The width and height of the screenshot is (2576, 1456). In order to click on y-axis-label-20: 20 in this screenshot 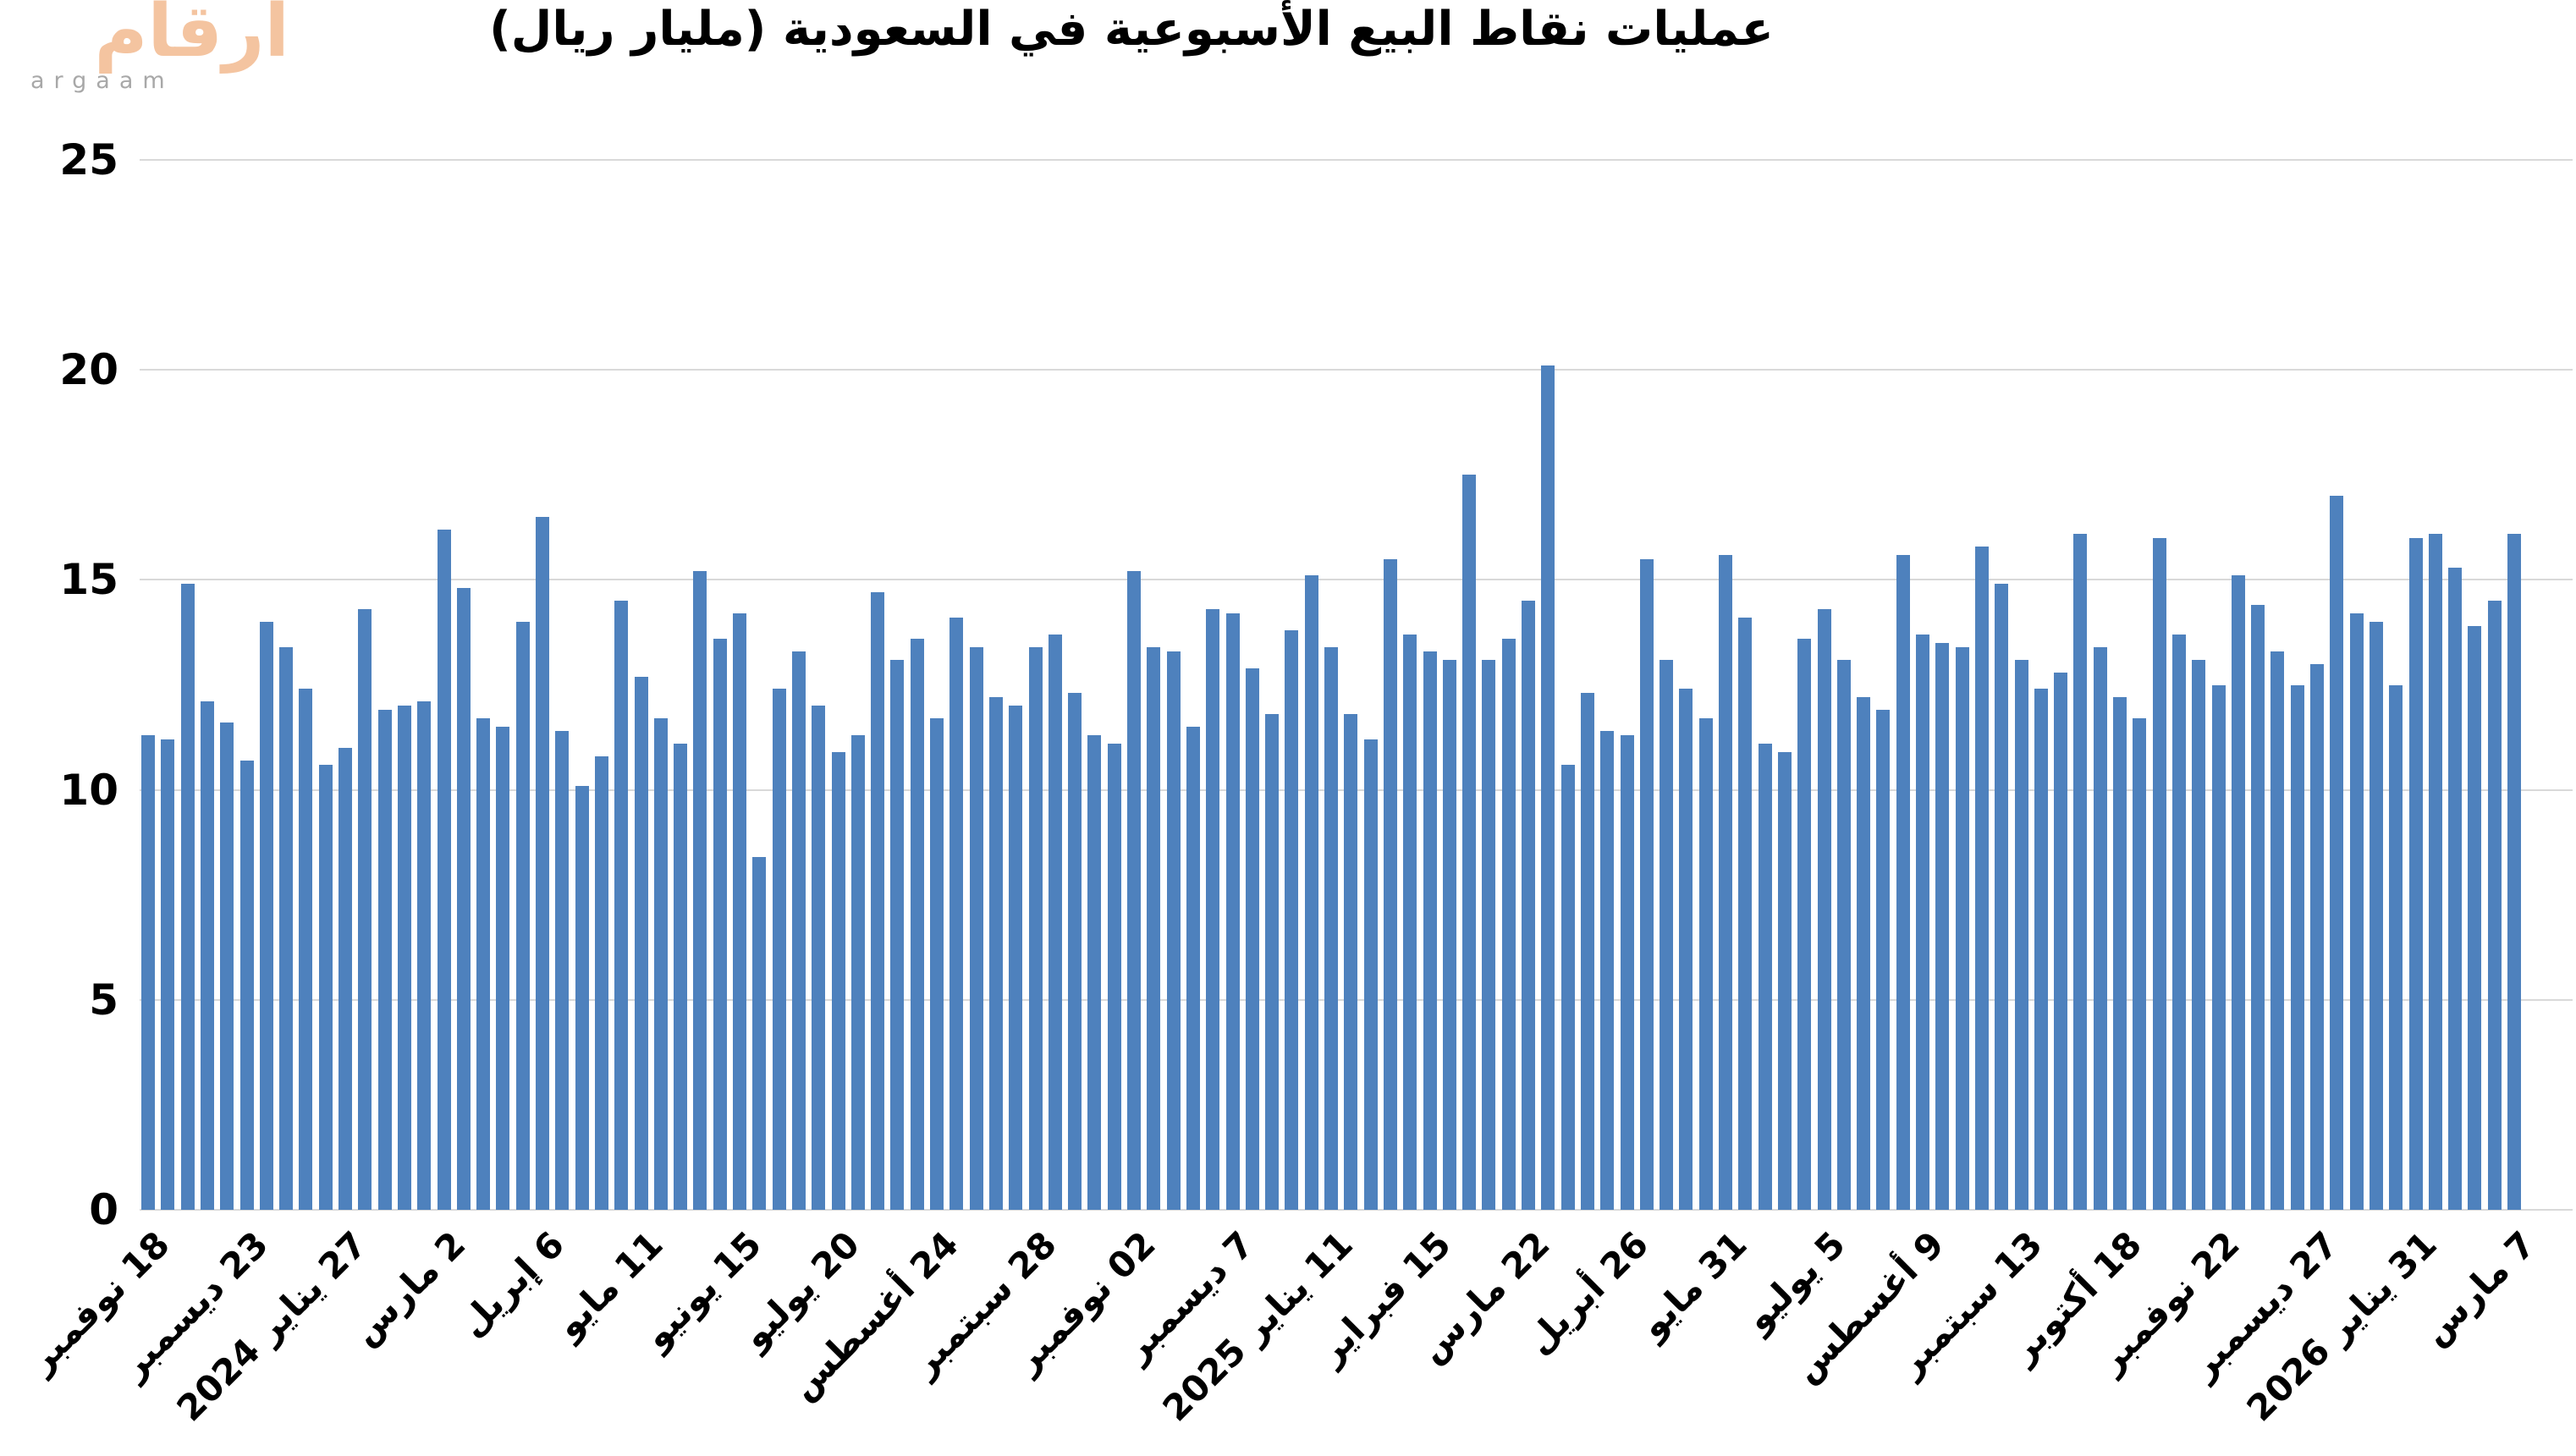, I will do `click(88, 370)`.